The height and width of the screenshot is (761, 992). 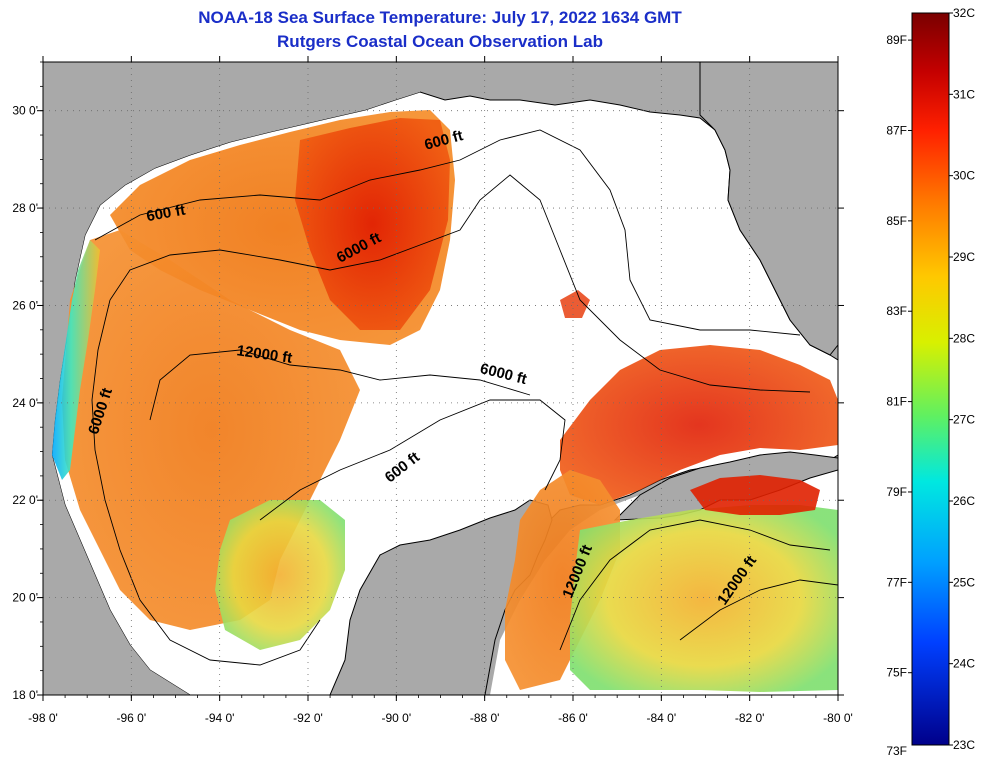 I want to click on lat-tick-label: 22 0', so click(x=25, y=500).